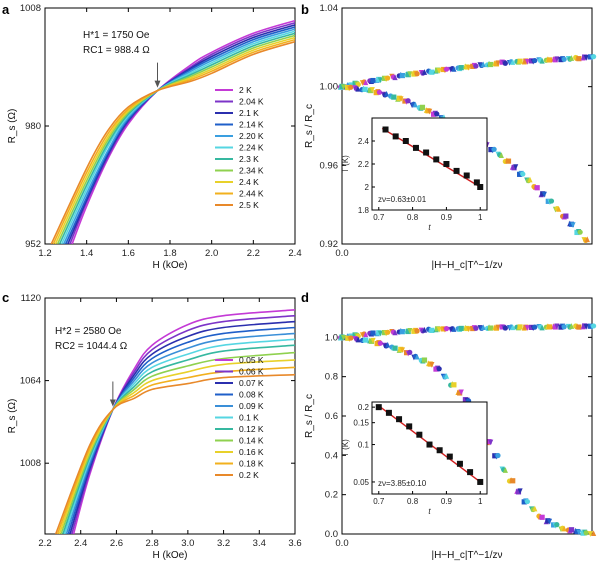 The width and height of the screenshot is (600, 566). Describe the element at coordinates (341, 543) in the screenshot. I see `x-tick-label: 0.0` at that location.